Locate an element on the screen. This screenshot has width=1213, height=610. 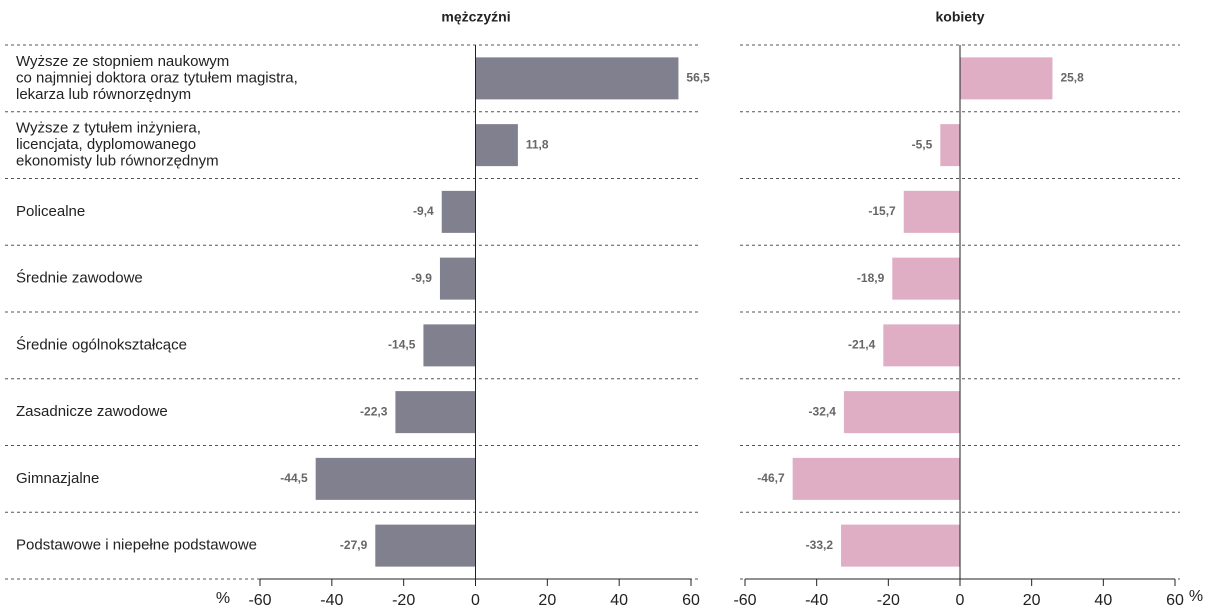
value-label: 11,8 is located at coordinates (537, 144).